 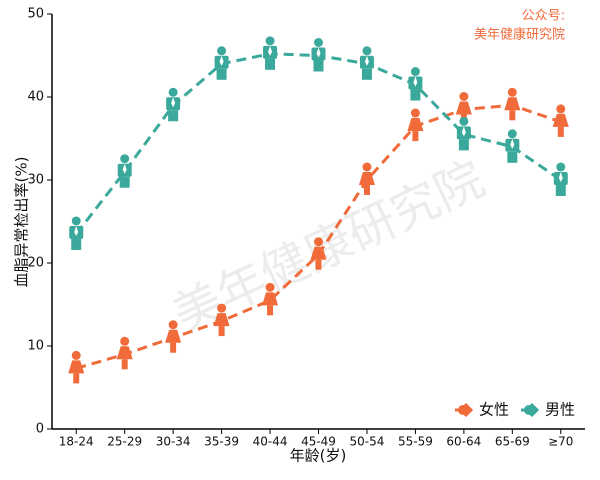 What do you see at coordinates (35, 263) in the screenshot?
I see `y-tick-label: 20` at bounding box center [35, 263].